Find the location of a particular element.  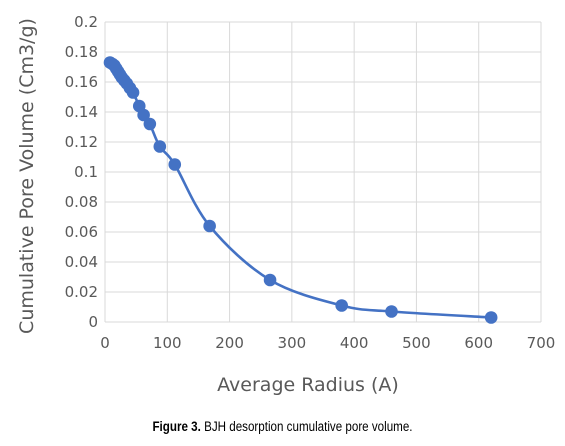

x-tick-label: 600 is located at coordinates (478, 343).